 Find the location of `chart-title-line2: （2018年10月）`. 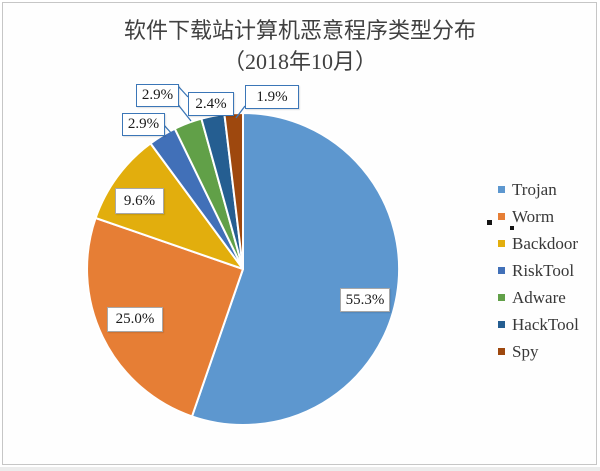

chart-title-line2: （2018年10月） is located at coordinates (299, 61).